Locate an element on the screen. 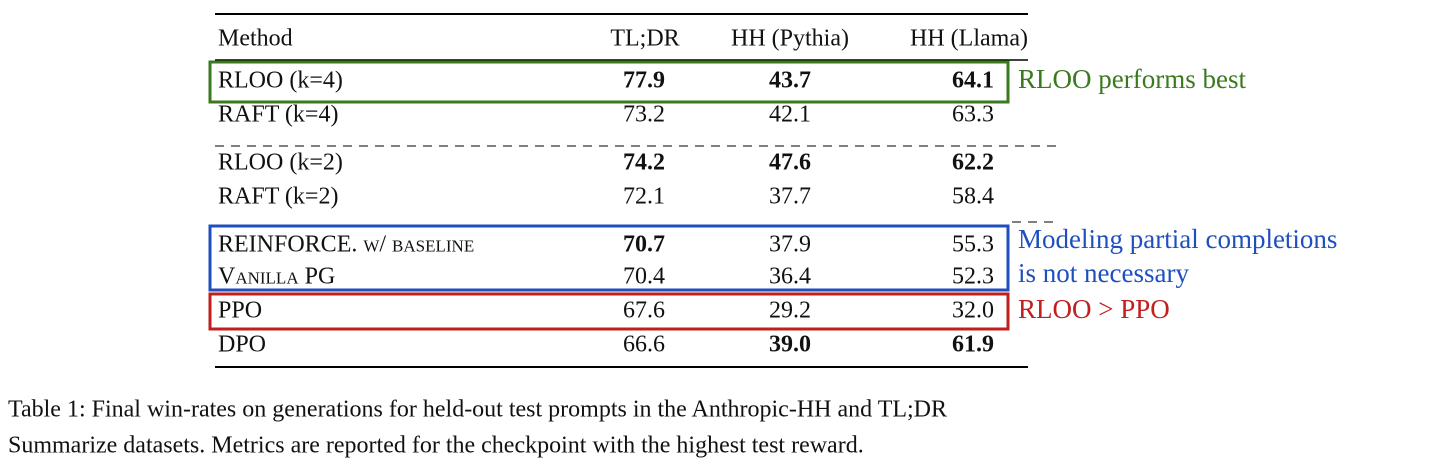 This screenshot has height=471, width=1456. table-cell: Vanilla PG is located at coordinates (276, 277).